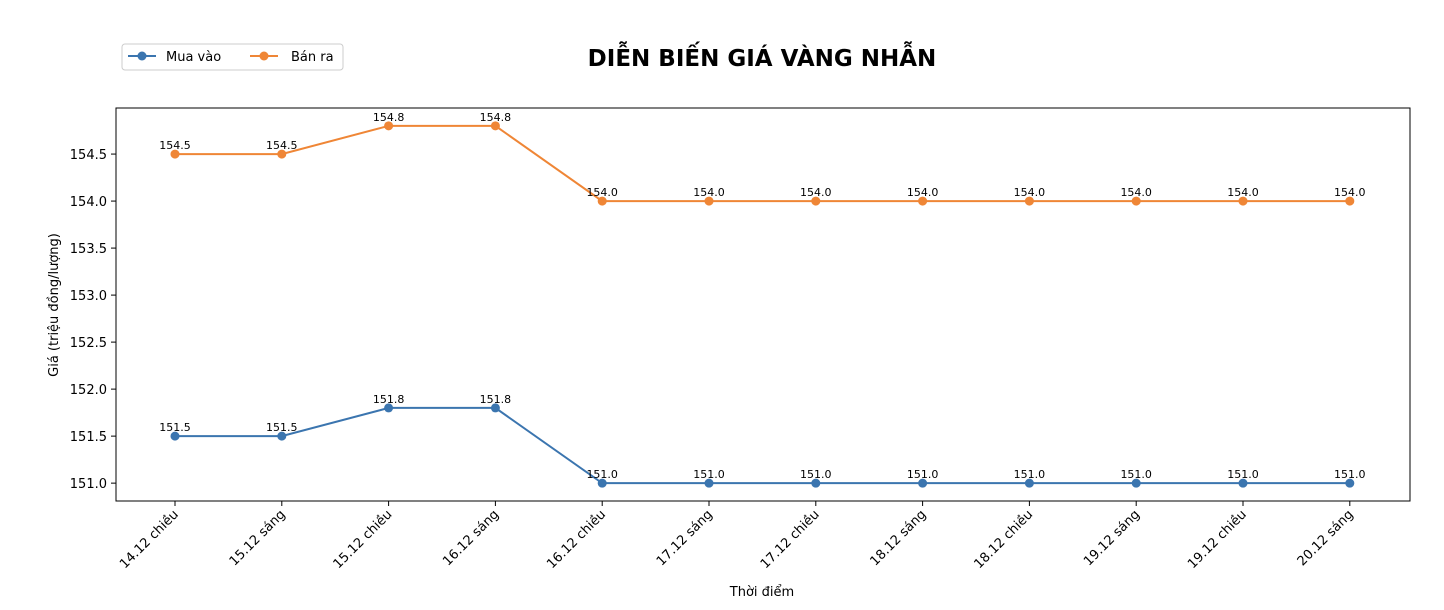 The height and width of the screenshot is (610, 1444). Describe the element at coordinates (363, 539) in the screenshot. I see `x-tick-label: 15.12 chiều` at that location.